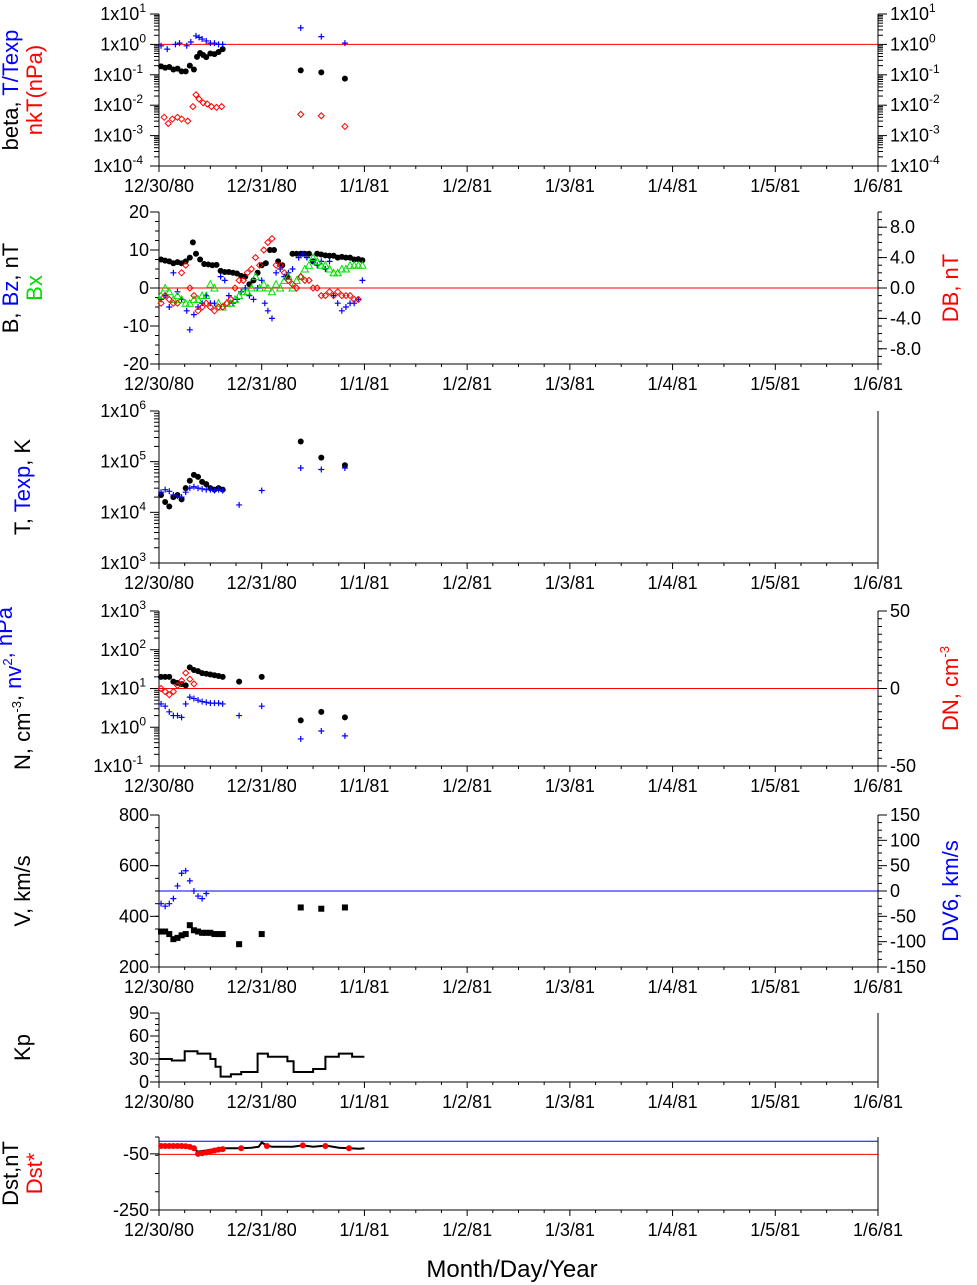 This screenshot has width=977, height=1285. I want to click on y-tick-label: 1x10⁻³, so click(118, 134).